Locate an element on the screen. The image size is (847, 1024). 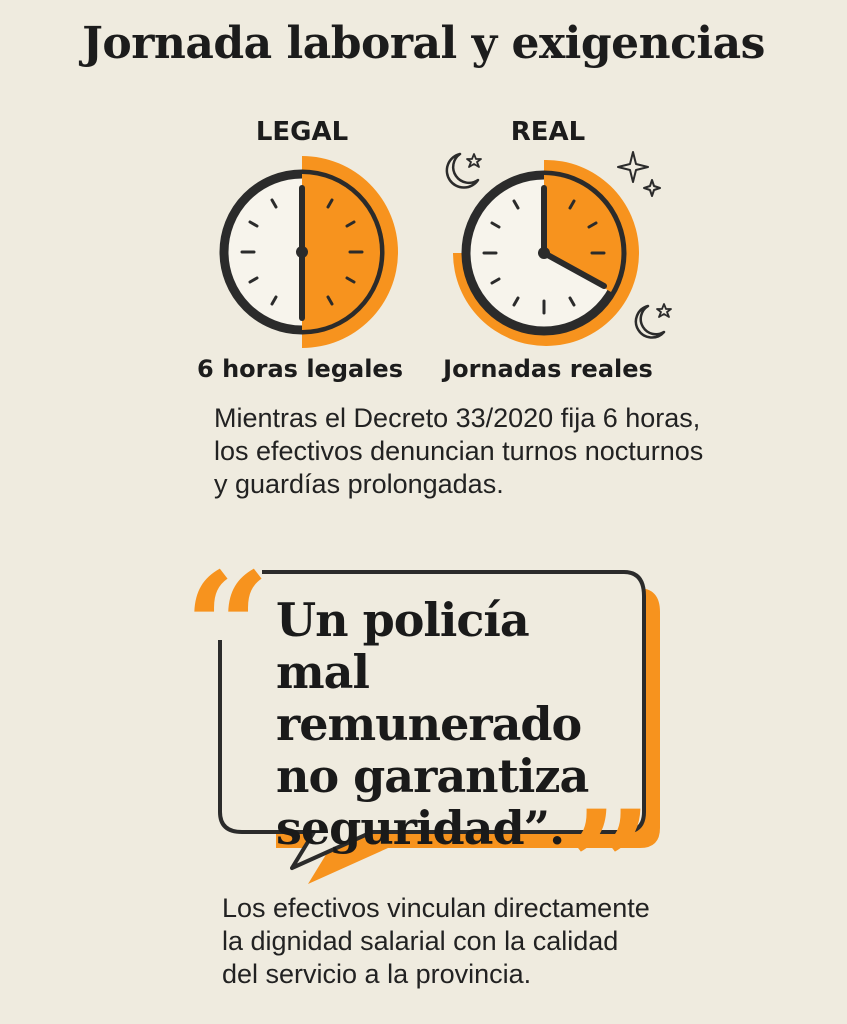
legal-caption: 6 horas legales is located at coordinates (300, 369).